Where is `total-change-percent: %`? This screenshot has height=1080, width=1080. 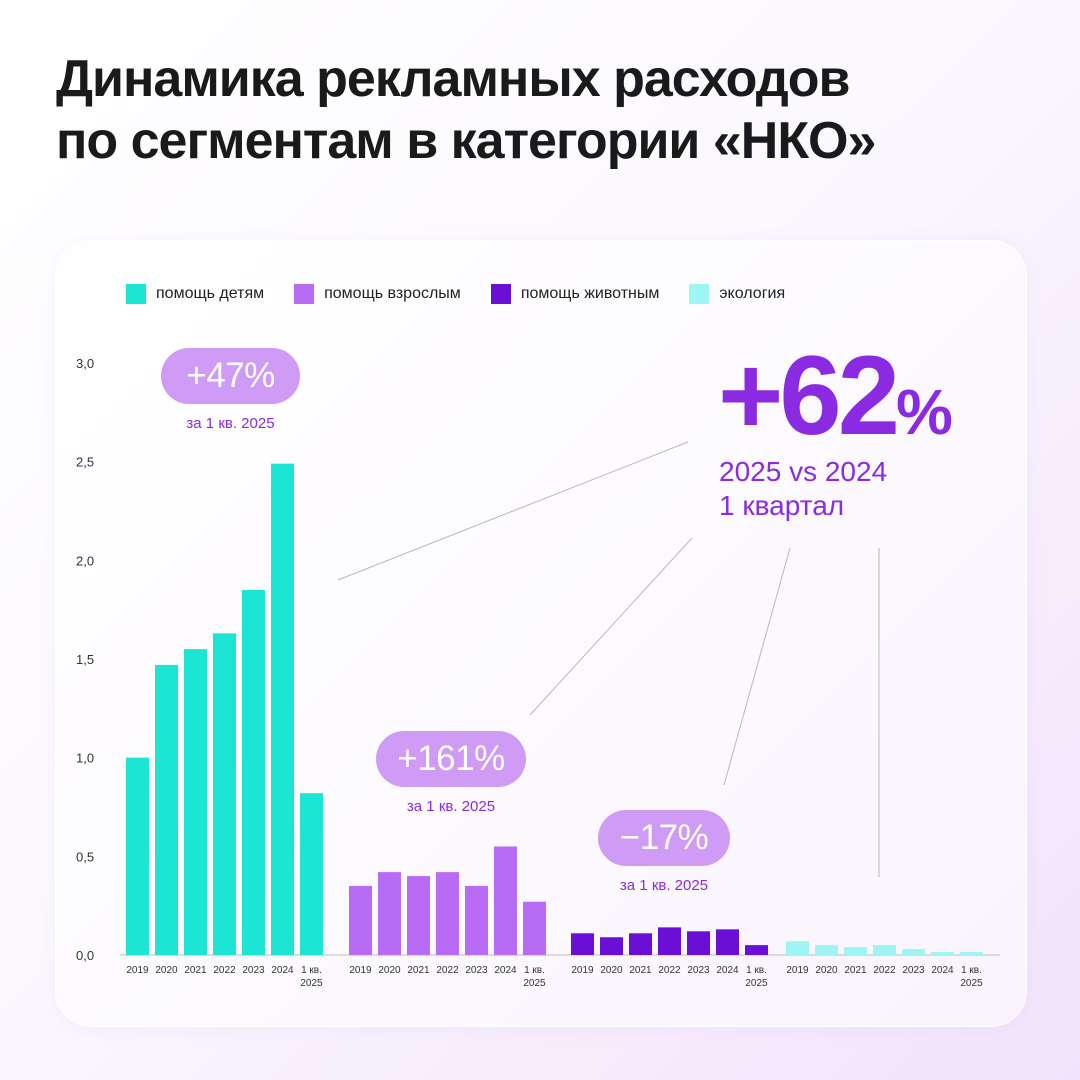
total-change-percent: % is located at coordinates (924, 412).